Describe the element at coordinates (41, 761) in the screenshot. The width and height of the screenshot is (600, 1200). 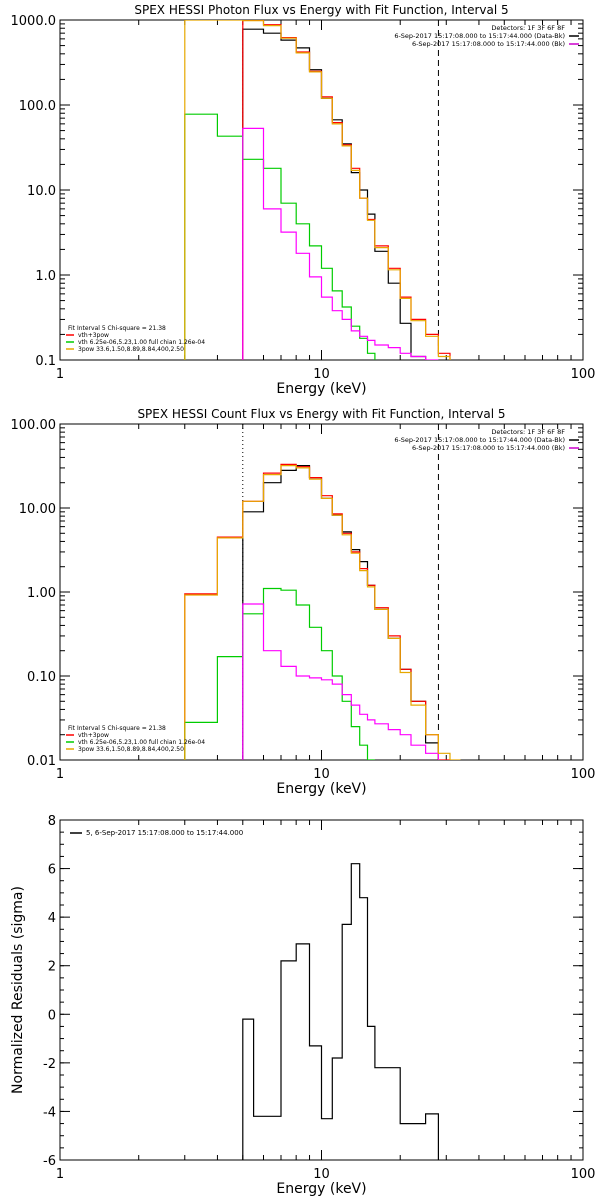
I see `y-tick-label: 0.01` at that location.